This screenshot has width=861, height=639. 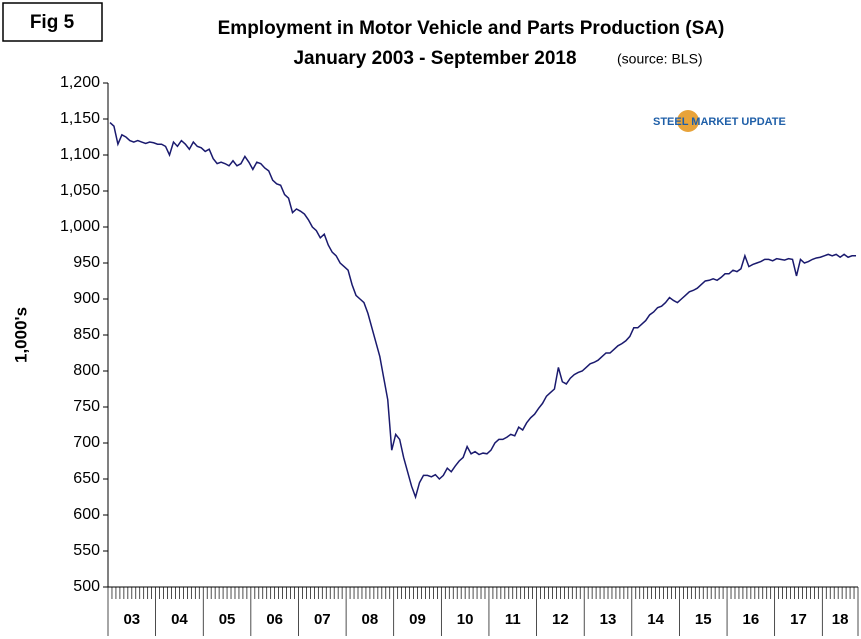 What do you see at coordinates (179, 619) in the screenshot?
I see `x-tick-label: 04` at bounding box center [179, 619].